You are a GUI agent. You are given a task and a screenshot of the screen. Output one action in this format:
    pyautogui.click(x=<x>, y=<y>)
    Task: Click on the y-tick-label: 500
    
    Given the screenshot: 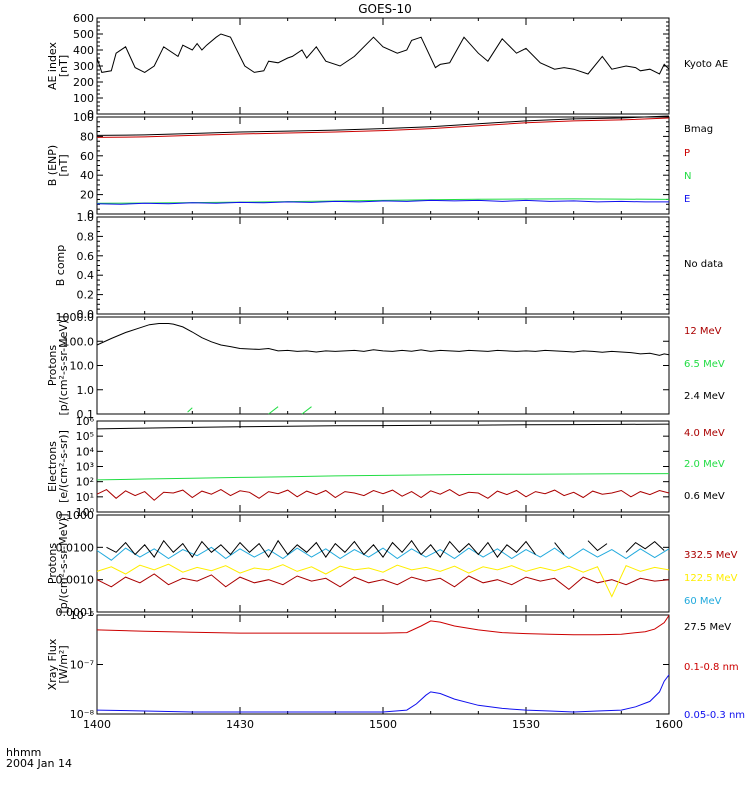 What is the action you would take?
    pyautogui.click(x=83, y=34)
    